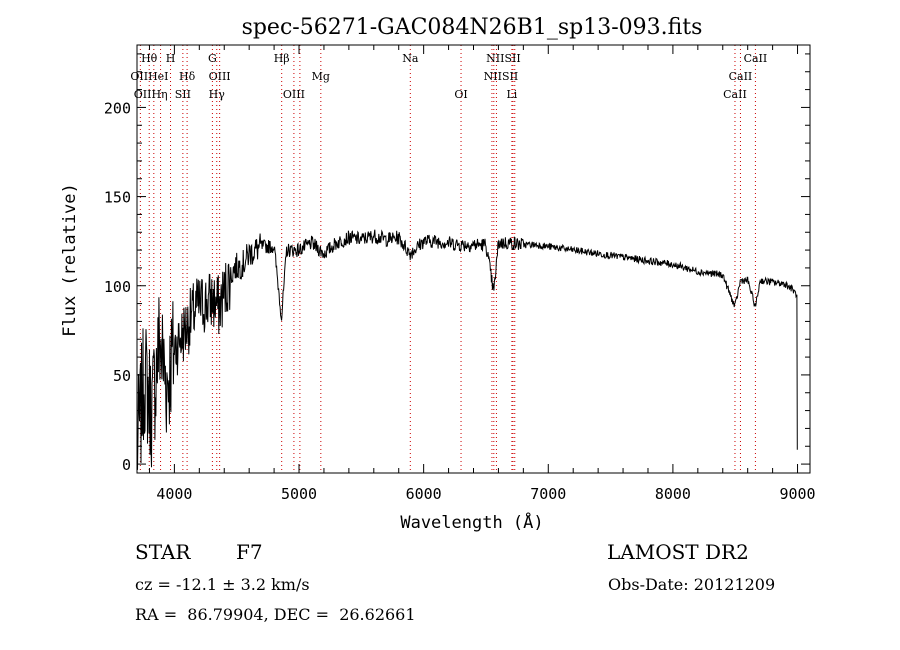  What do you see at coordinates (117, 108) in the screenshot?
I see `y-tick-label: 200` at bounding box center [117, 108].